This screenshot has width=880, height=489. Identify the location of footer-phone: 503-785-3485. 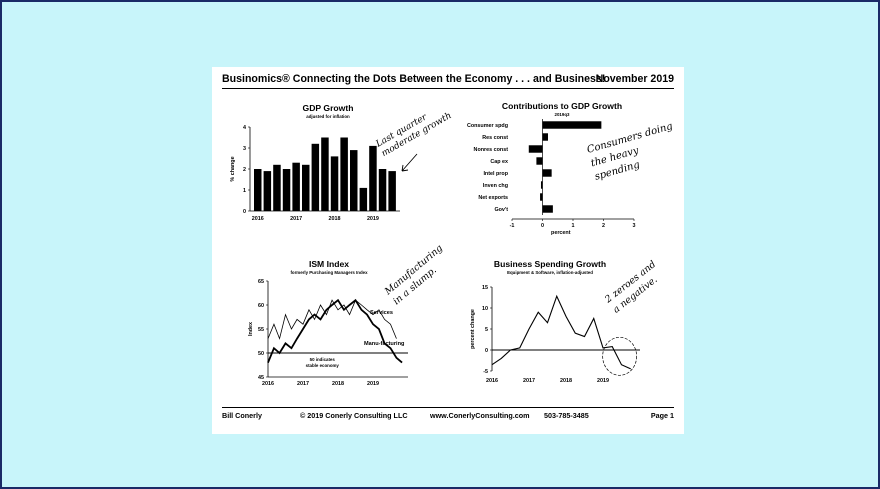
(566, 415).